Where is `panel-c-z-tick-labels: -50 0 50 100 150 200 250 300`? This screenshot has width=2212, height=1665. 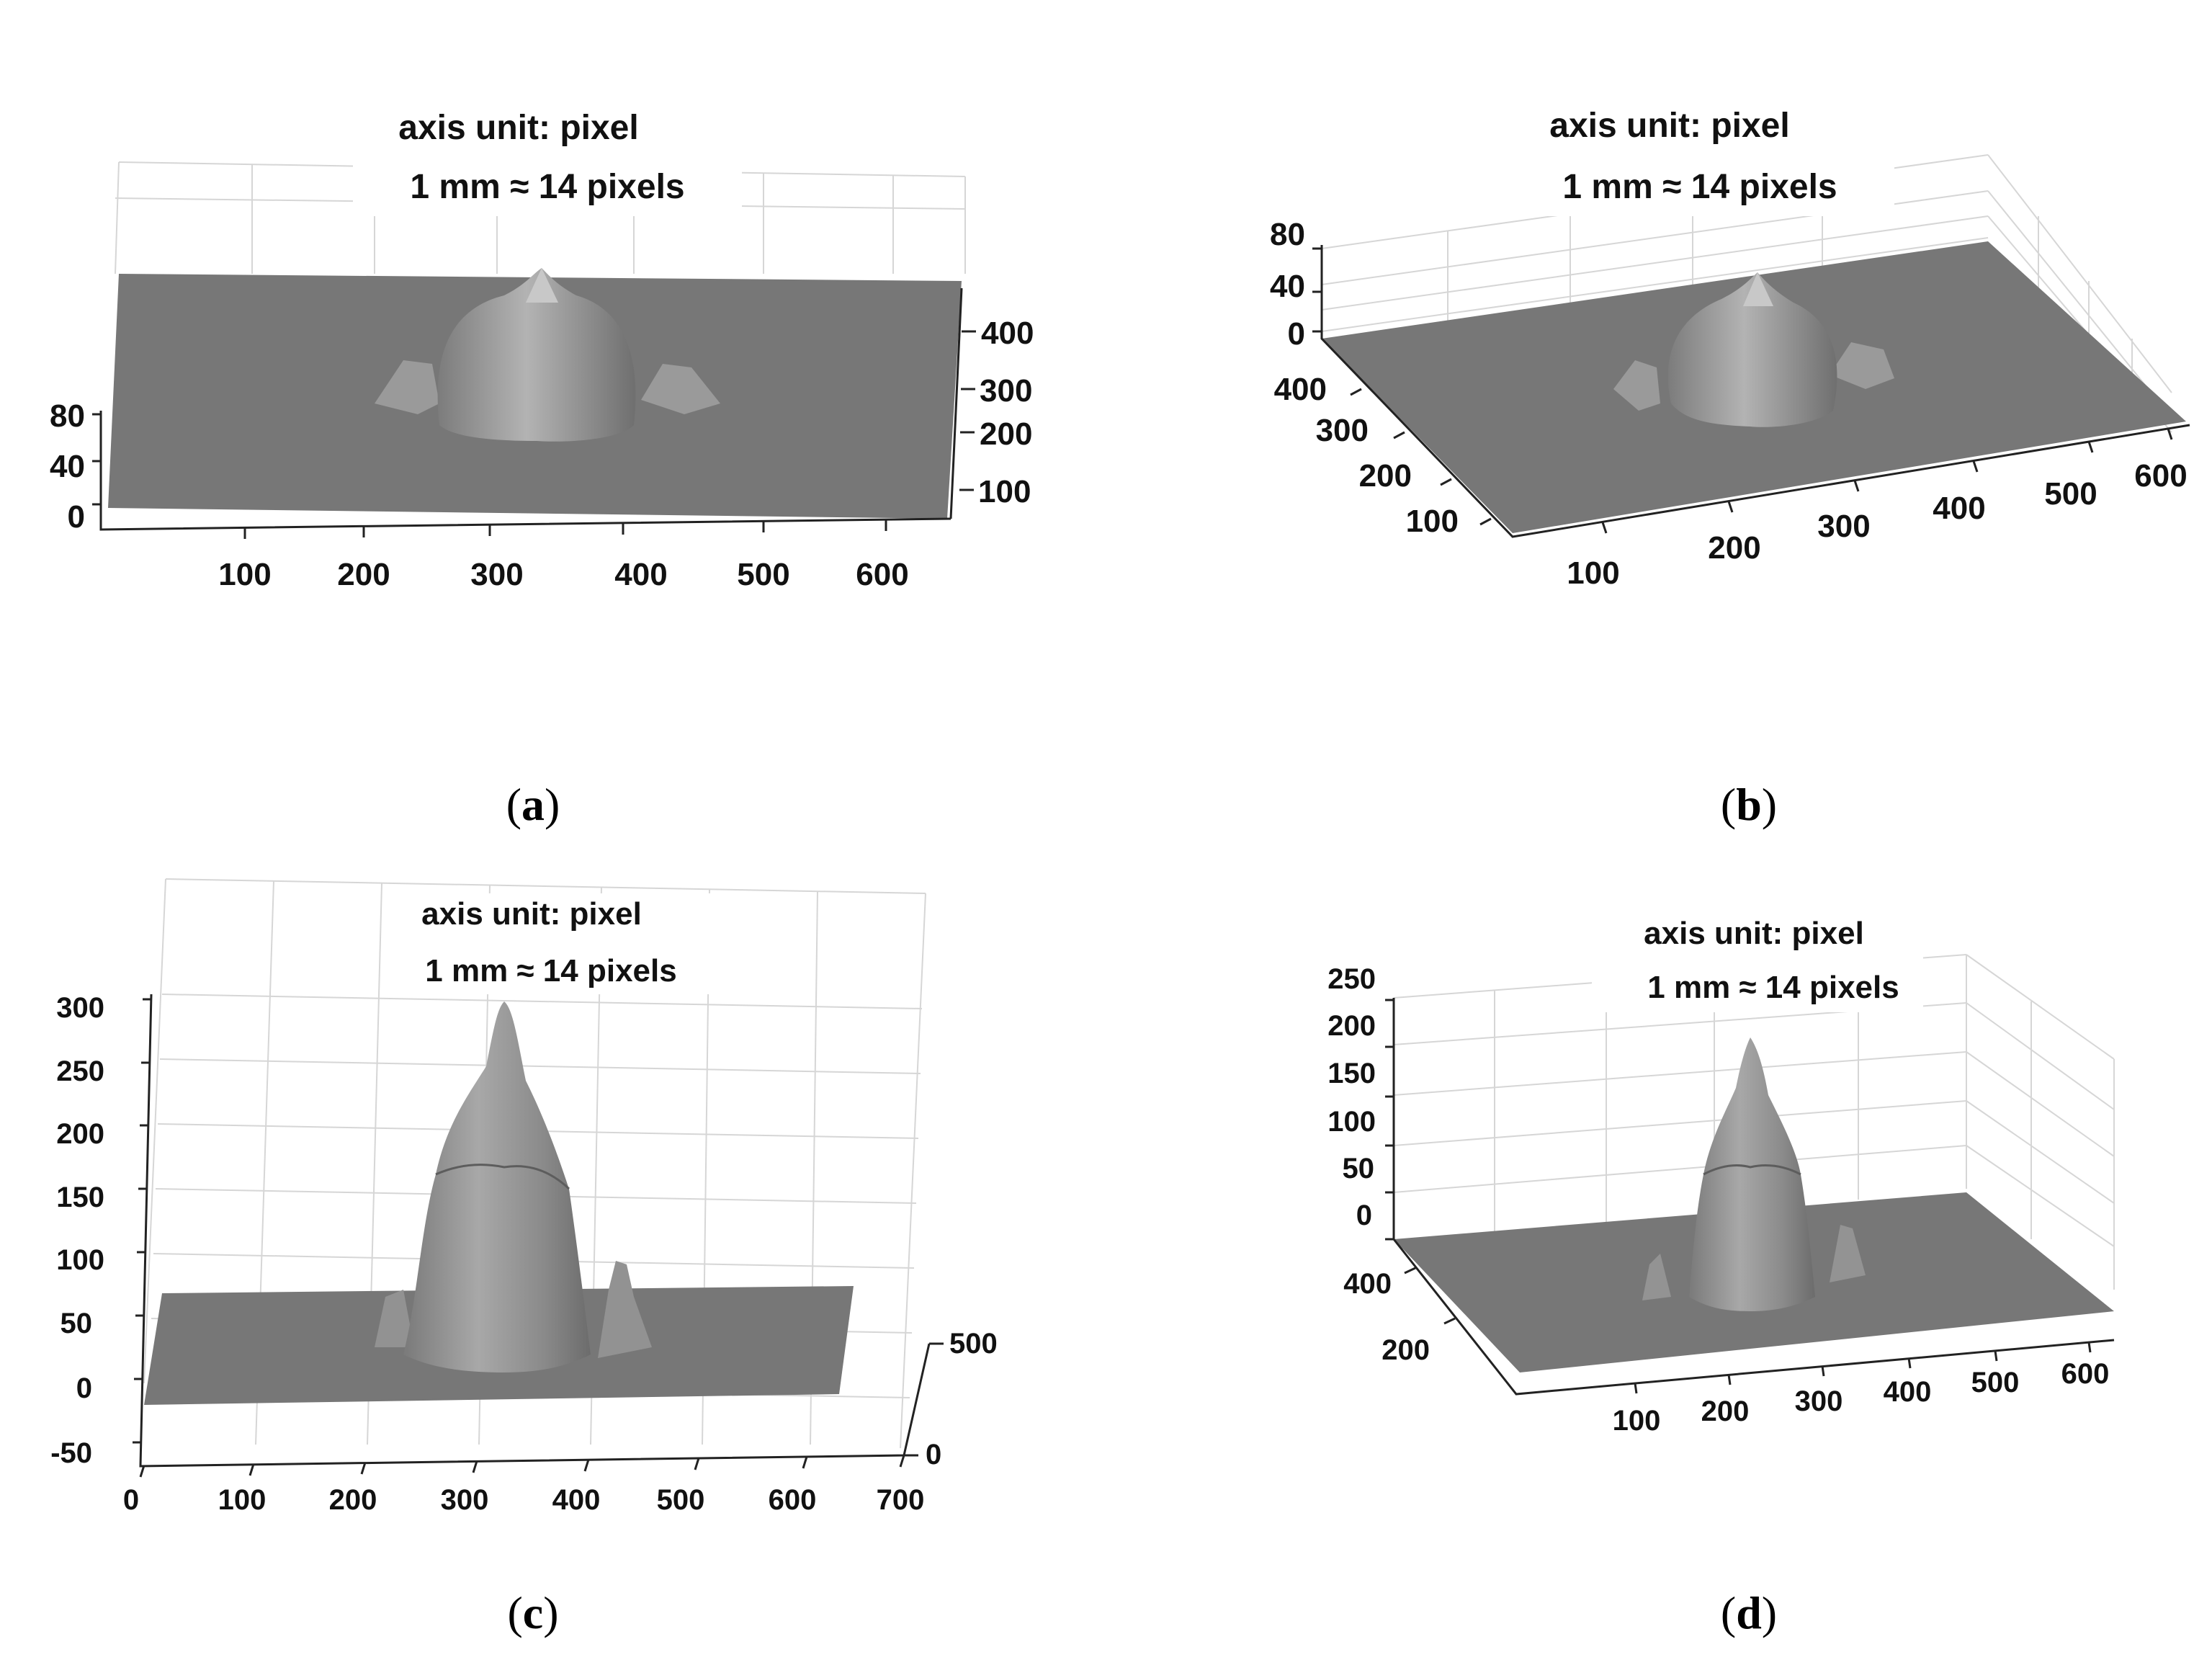
panel-c-z-tick-labels: -50 0 50 100 150 200 250 300 is located at coordinates (77, 1230).